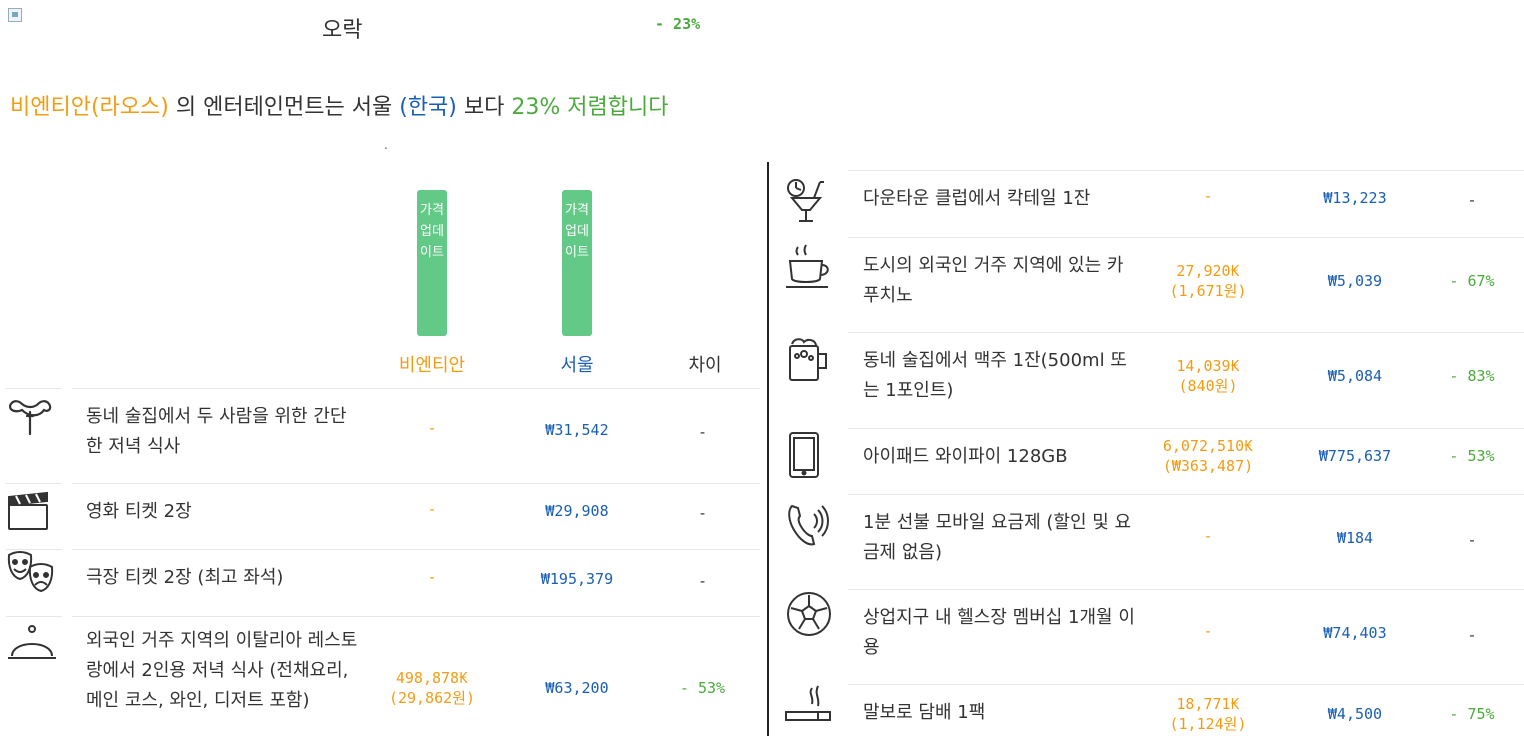 The height and width of the screenshot is (755, 1524). Describe the element at coordinates (1208, 271) in the screenshot. I see `city1-price: 27,920₭` at that location.